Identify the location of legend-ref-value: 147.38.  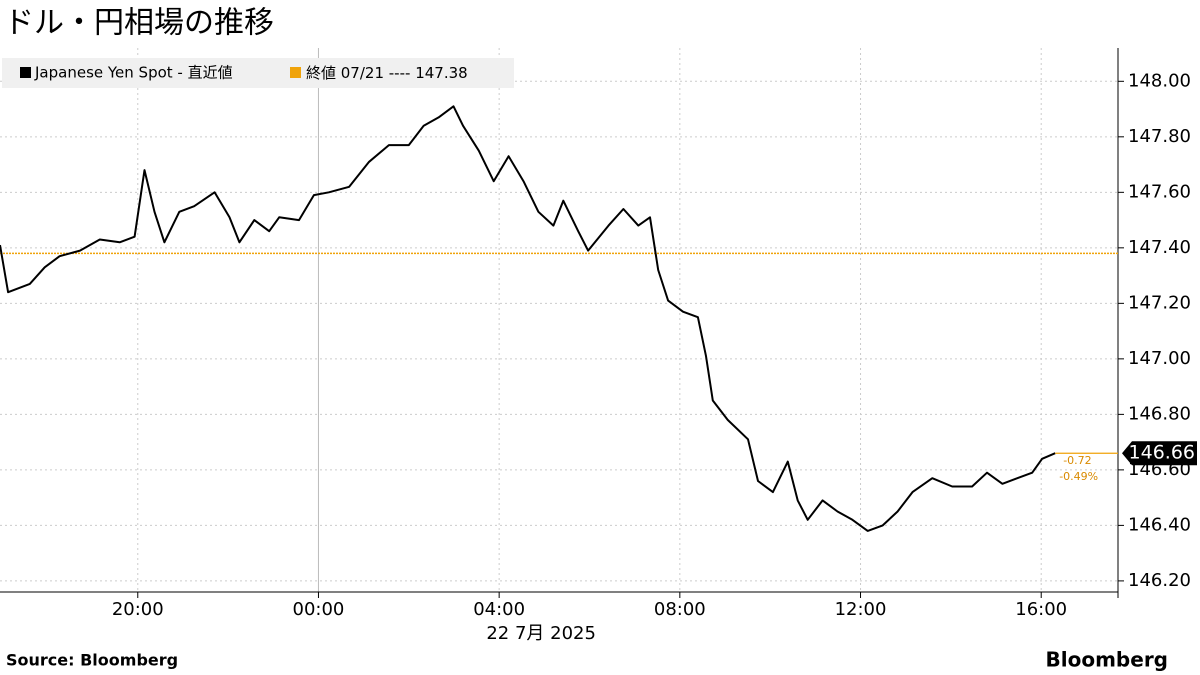
(441, 73).